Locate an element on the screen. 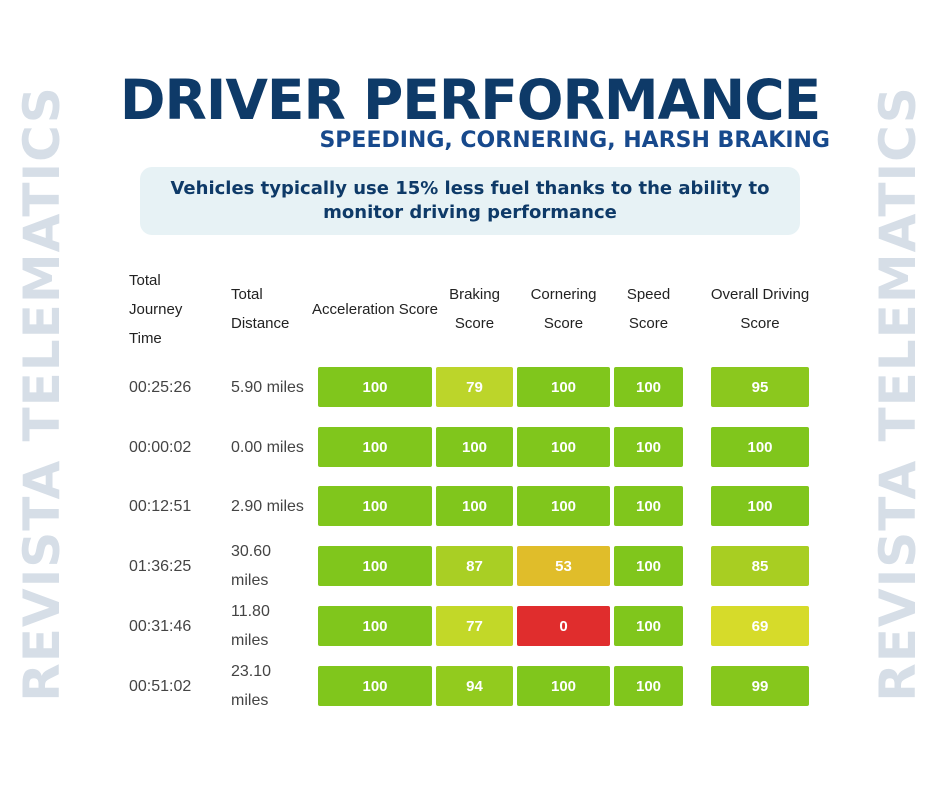 Image resolution: width=940 pixels, height=788 pixels. column-header: Total Journey Time is located at coordinates (156, 309).